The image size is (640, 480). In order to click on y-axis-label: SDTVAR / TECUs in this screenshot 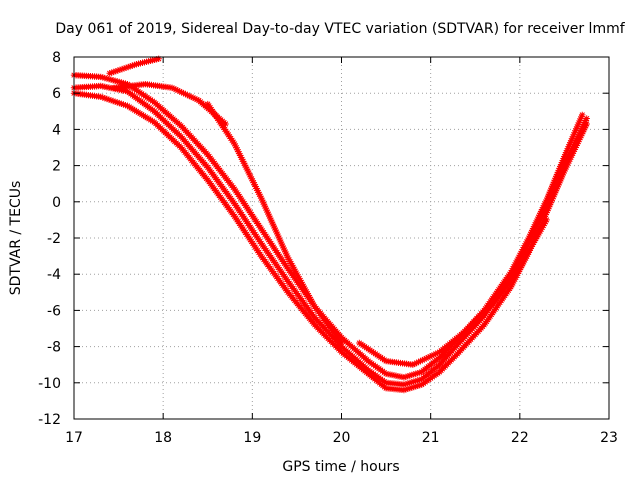, I will do `click(16, 238)`.